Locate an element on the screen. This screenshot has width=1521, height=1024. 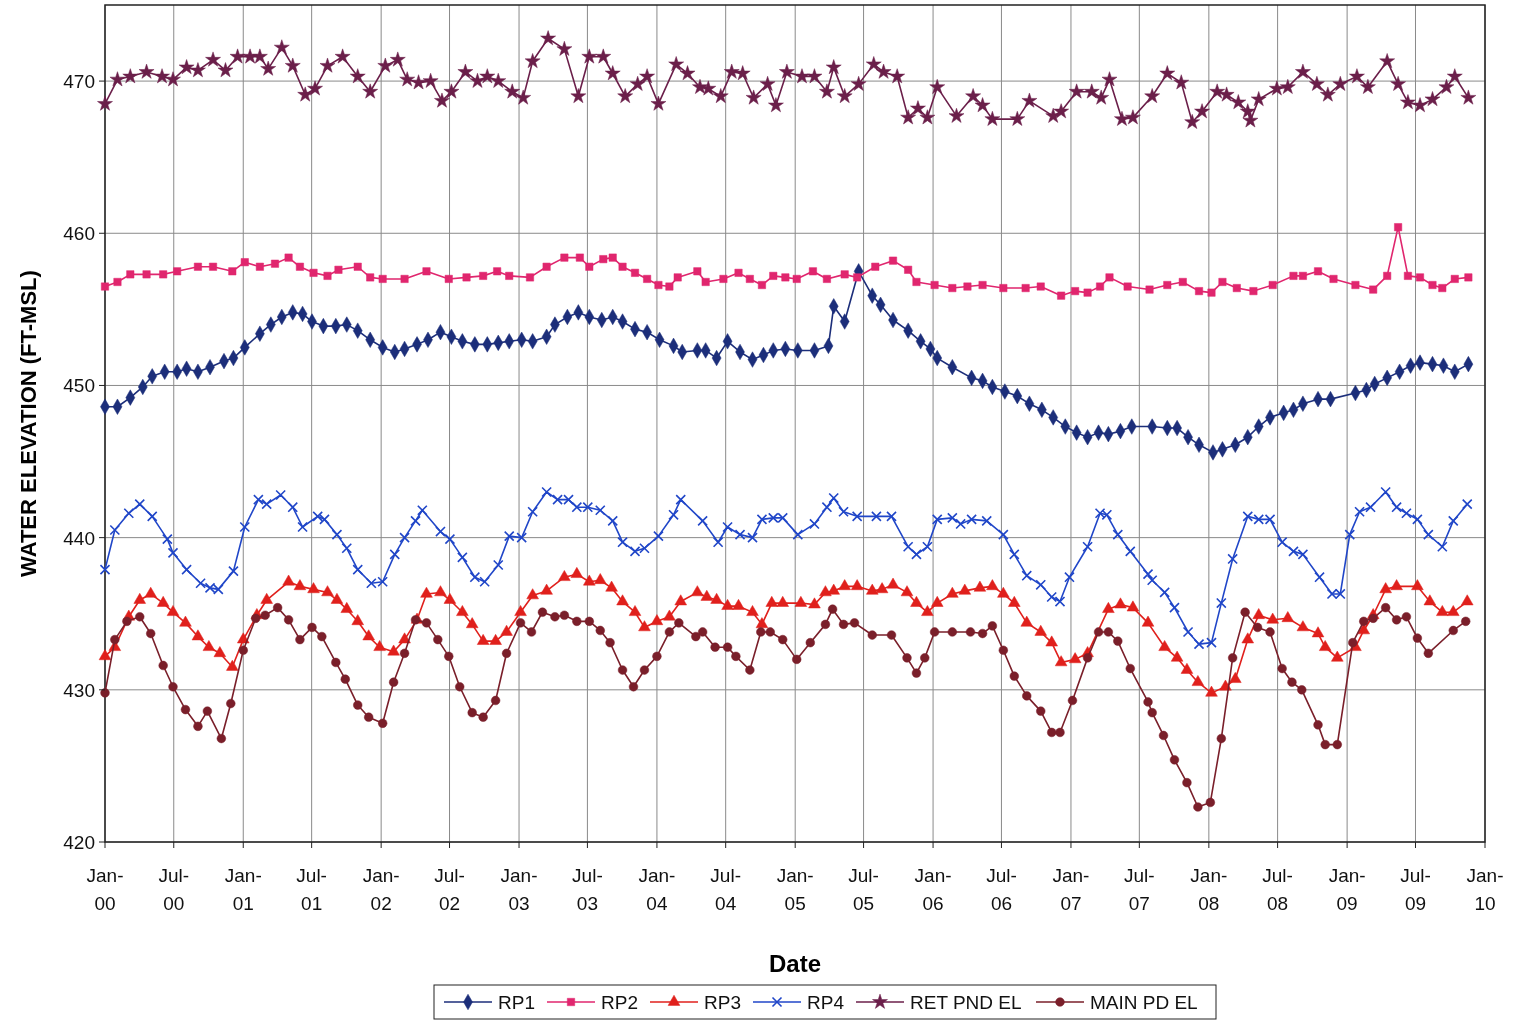
legend-label: MAIN PD EL is located at coordinates (1144, 1002).